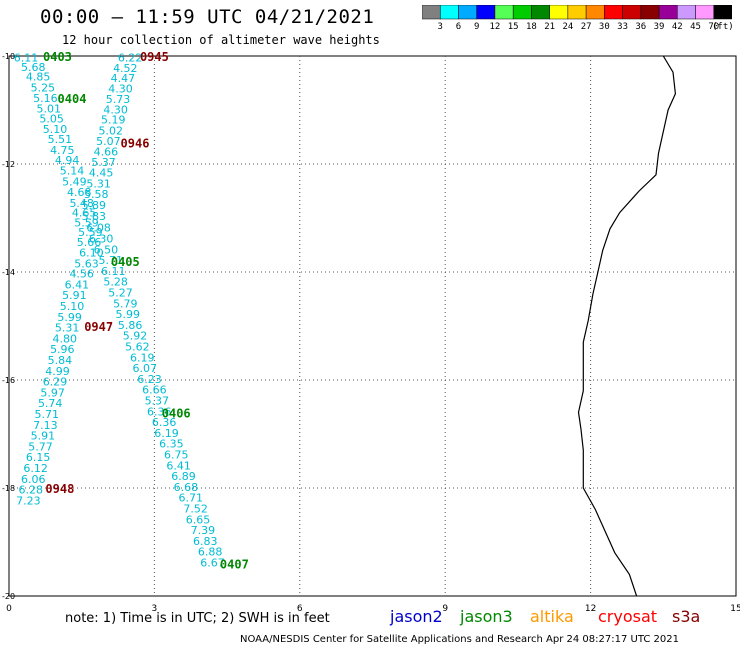 The image size is (740, 650). Describe the element at coordinates (495, 27) in the screenshot. I see `scale-label: 12` at that location.